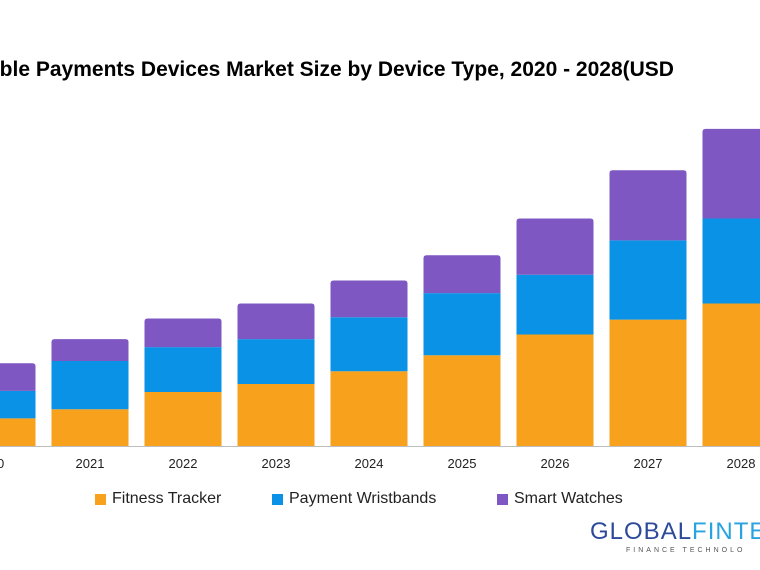 This screenshot has width=760, height=570. Describe the element at coordinates (555, 463) in the screenshot. I see `x-tick-label: 2026` at that location.